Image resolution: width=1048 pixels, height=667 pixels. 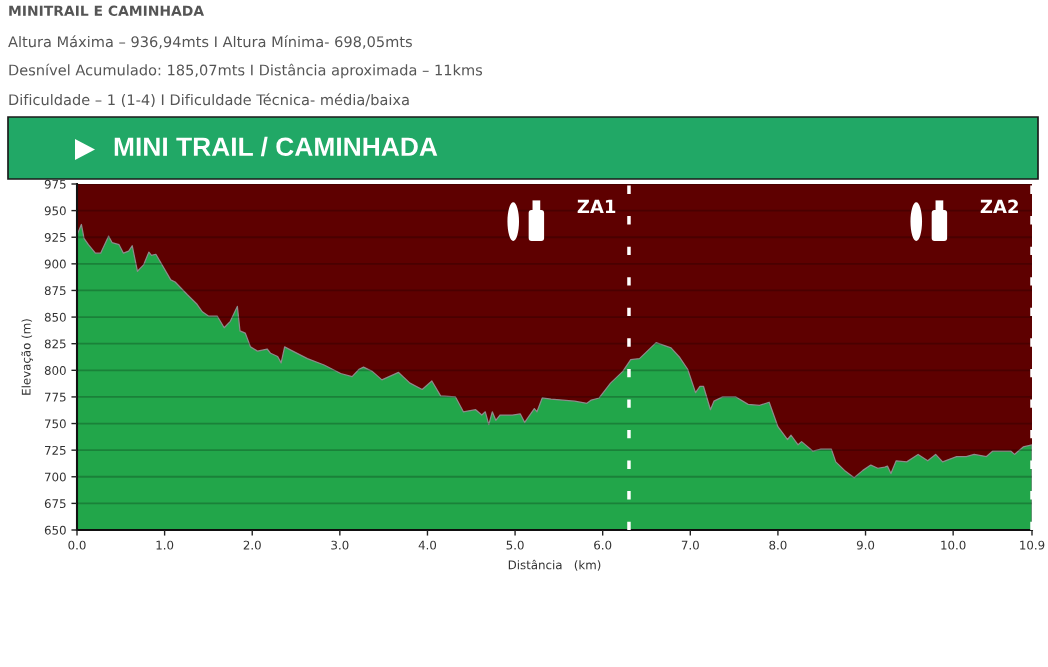 What do you see at coordinates (690, 545) in the screenshot?
I see `x-tick-label: 7.0` at bounding box center [690, 545].